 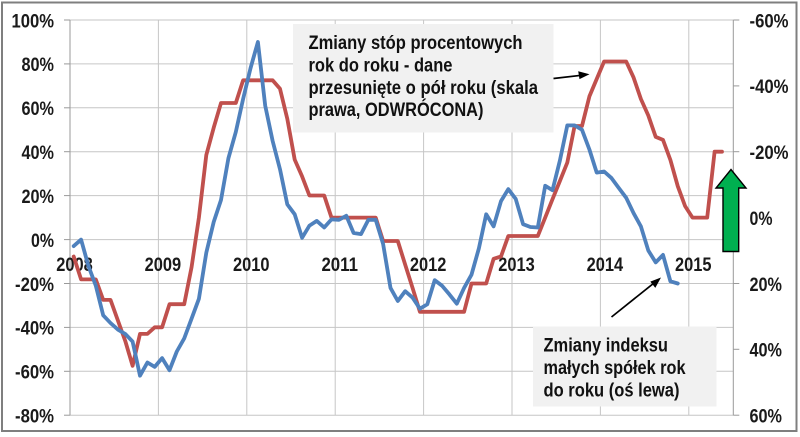 What do you see at coordinates (516, 265) in the screenshot?
I see `svg-text: 2013` at bounding box center [516, 265].